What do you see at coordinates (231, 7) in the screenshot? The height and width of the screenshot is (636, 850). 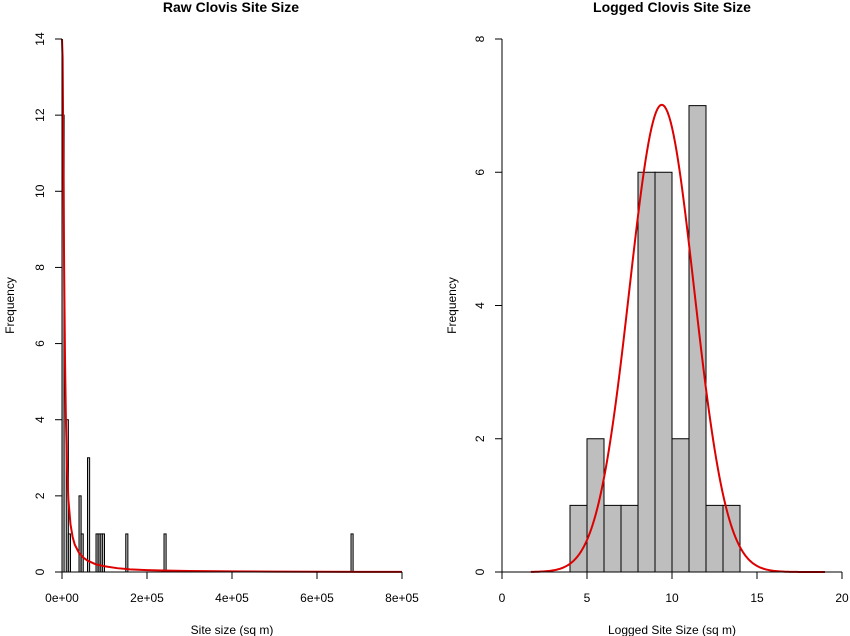 I see `chart-title: Raw Clovis Site Size` at bounding box center [231, 7].